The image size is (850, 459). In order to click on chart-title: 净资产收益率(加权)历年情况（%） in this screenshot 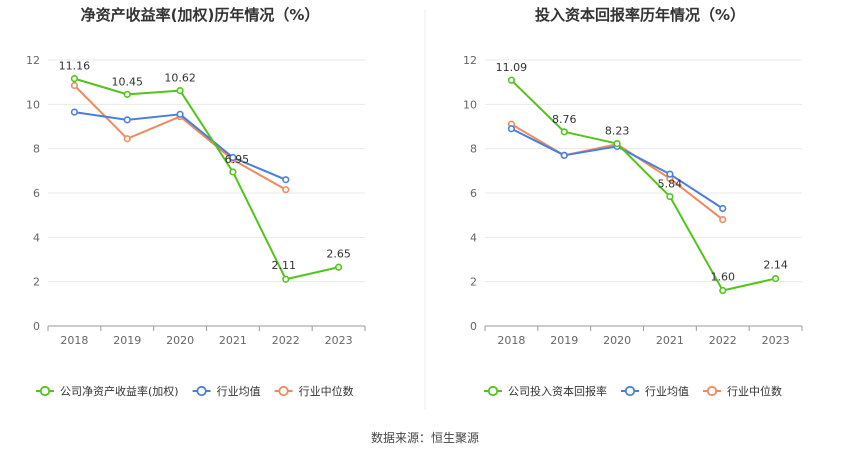, I will do `click(200, 15)`.